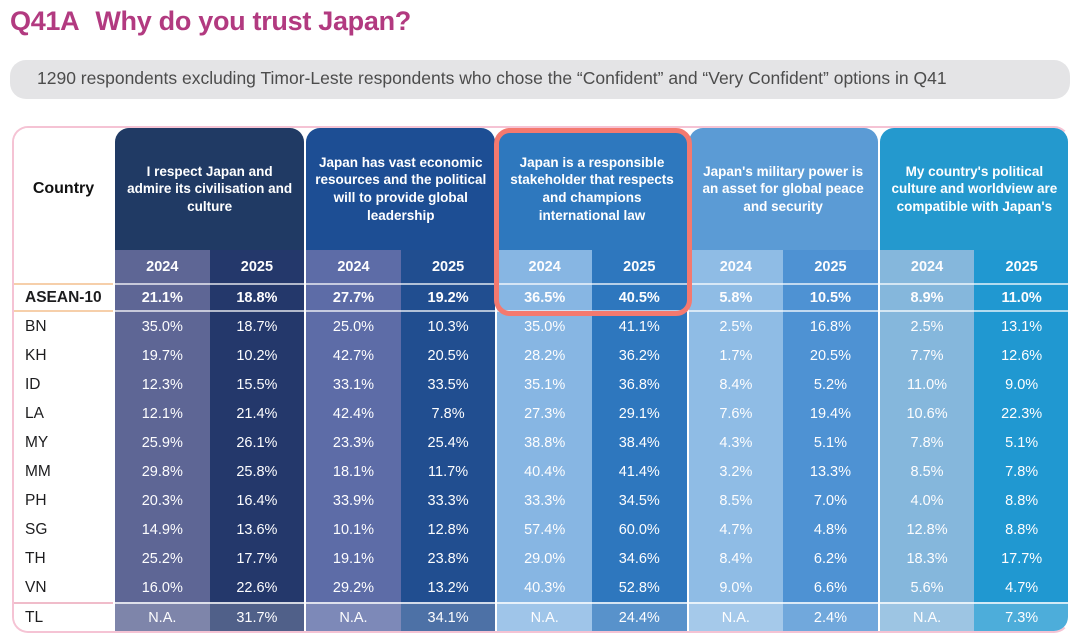  I want to click on value-cell: 38.4%, so click(639, 442).